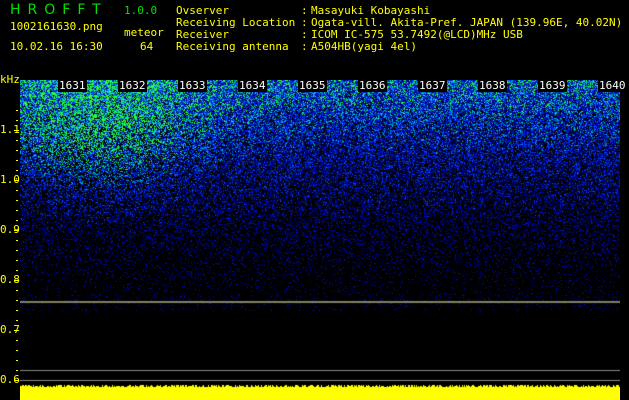 This screenshot has width=629, height=400. What do you see at coordinates (232, 46) in the screenshot?
I see `info-label: Receiving antenna` at bounding box center [232, 46].